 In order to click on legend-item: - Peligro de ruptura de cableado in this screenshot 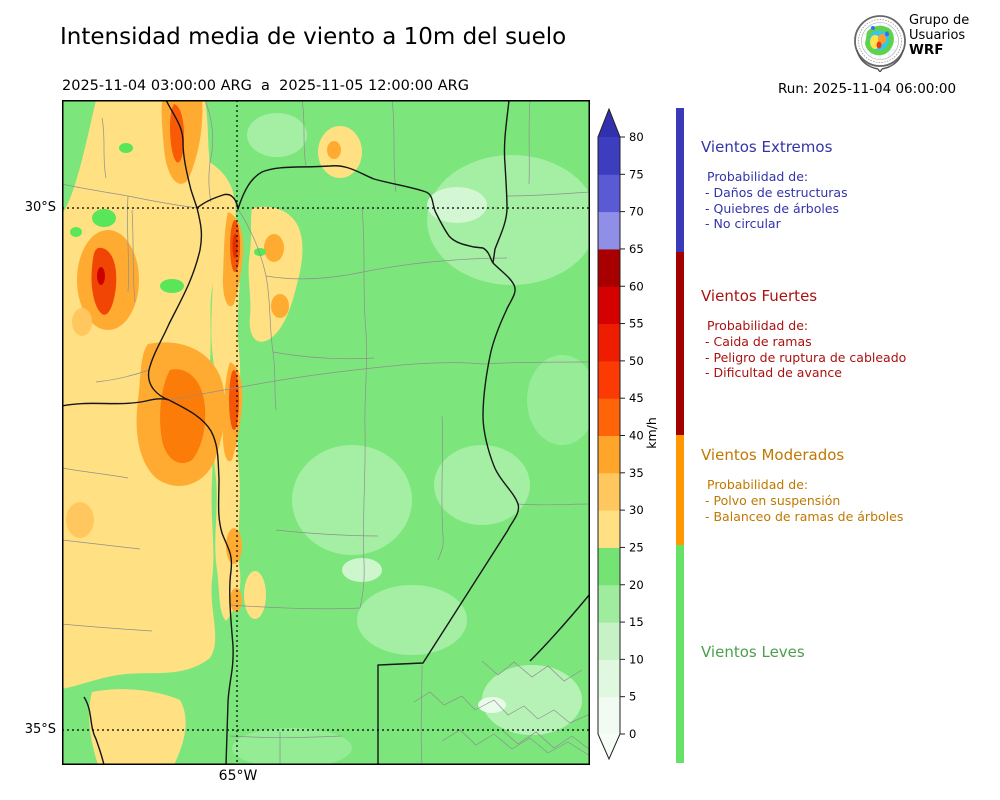, I will do `click(806, 357)`.